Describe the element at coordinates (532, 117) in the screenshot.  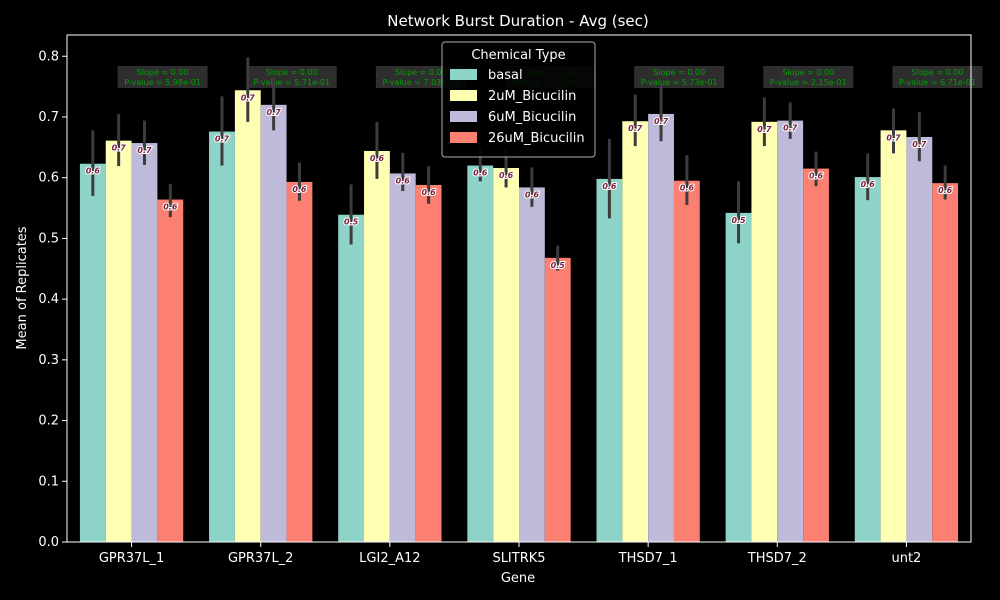
I see `legend-item: 6uM_Bicucilin` at that location.